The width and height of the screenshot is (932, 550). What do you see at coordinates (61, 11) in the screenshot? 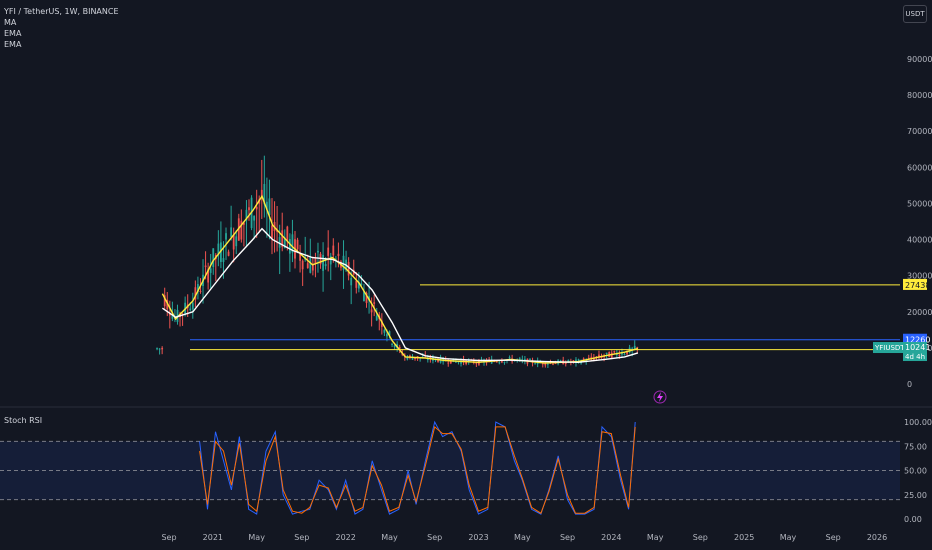
I see `symbol-title: YFI / TetherUS, 1W, BINANCE` at bounding box center [61, 11].